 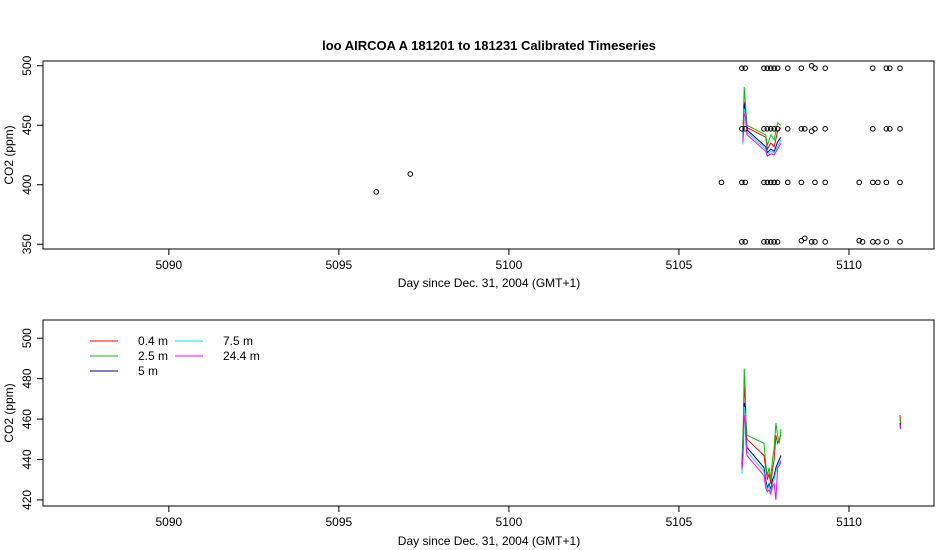 I want to click on legend-label: 2.5 m, so click(x=153, y=356).